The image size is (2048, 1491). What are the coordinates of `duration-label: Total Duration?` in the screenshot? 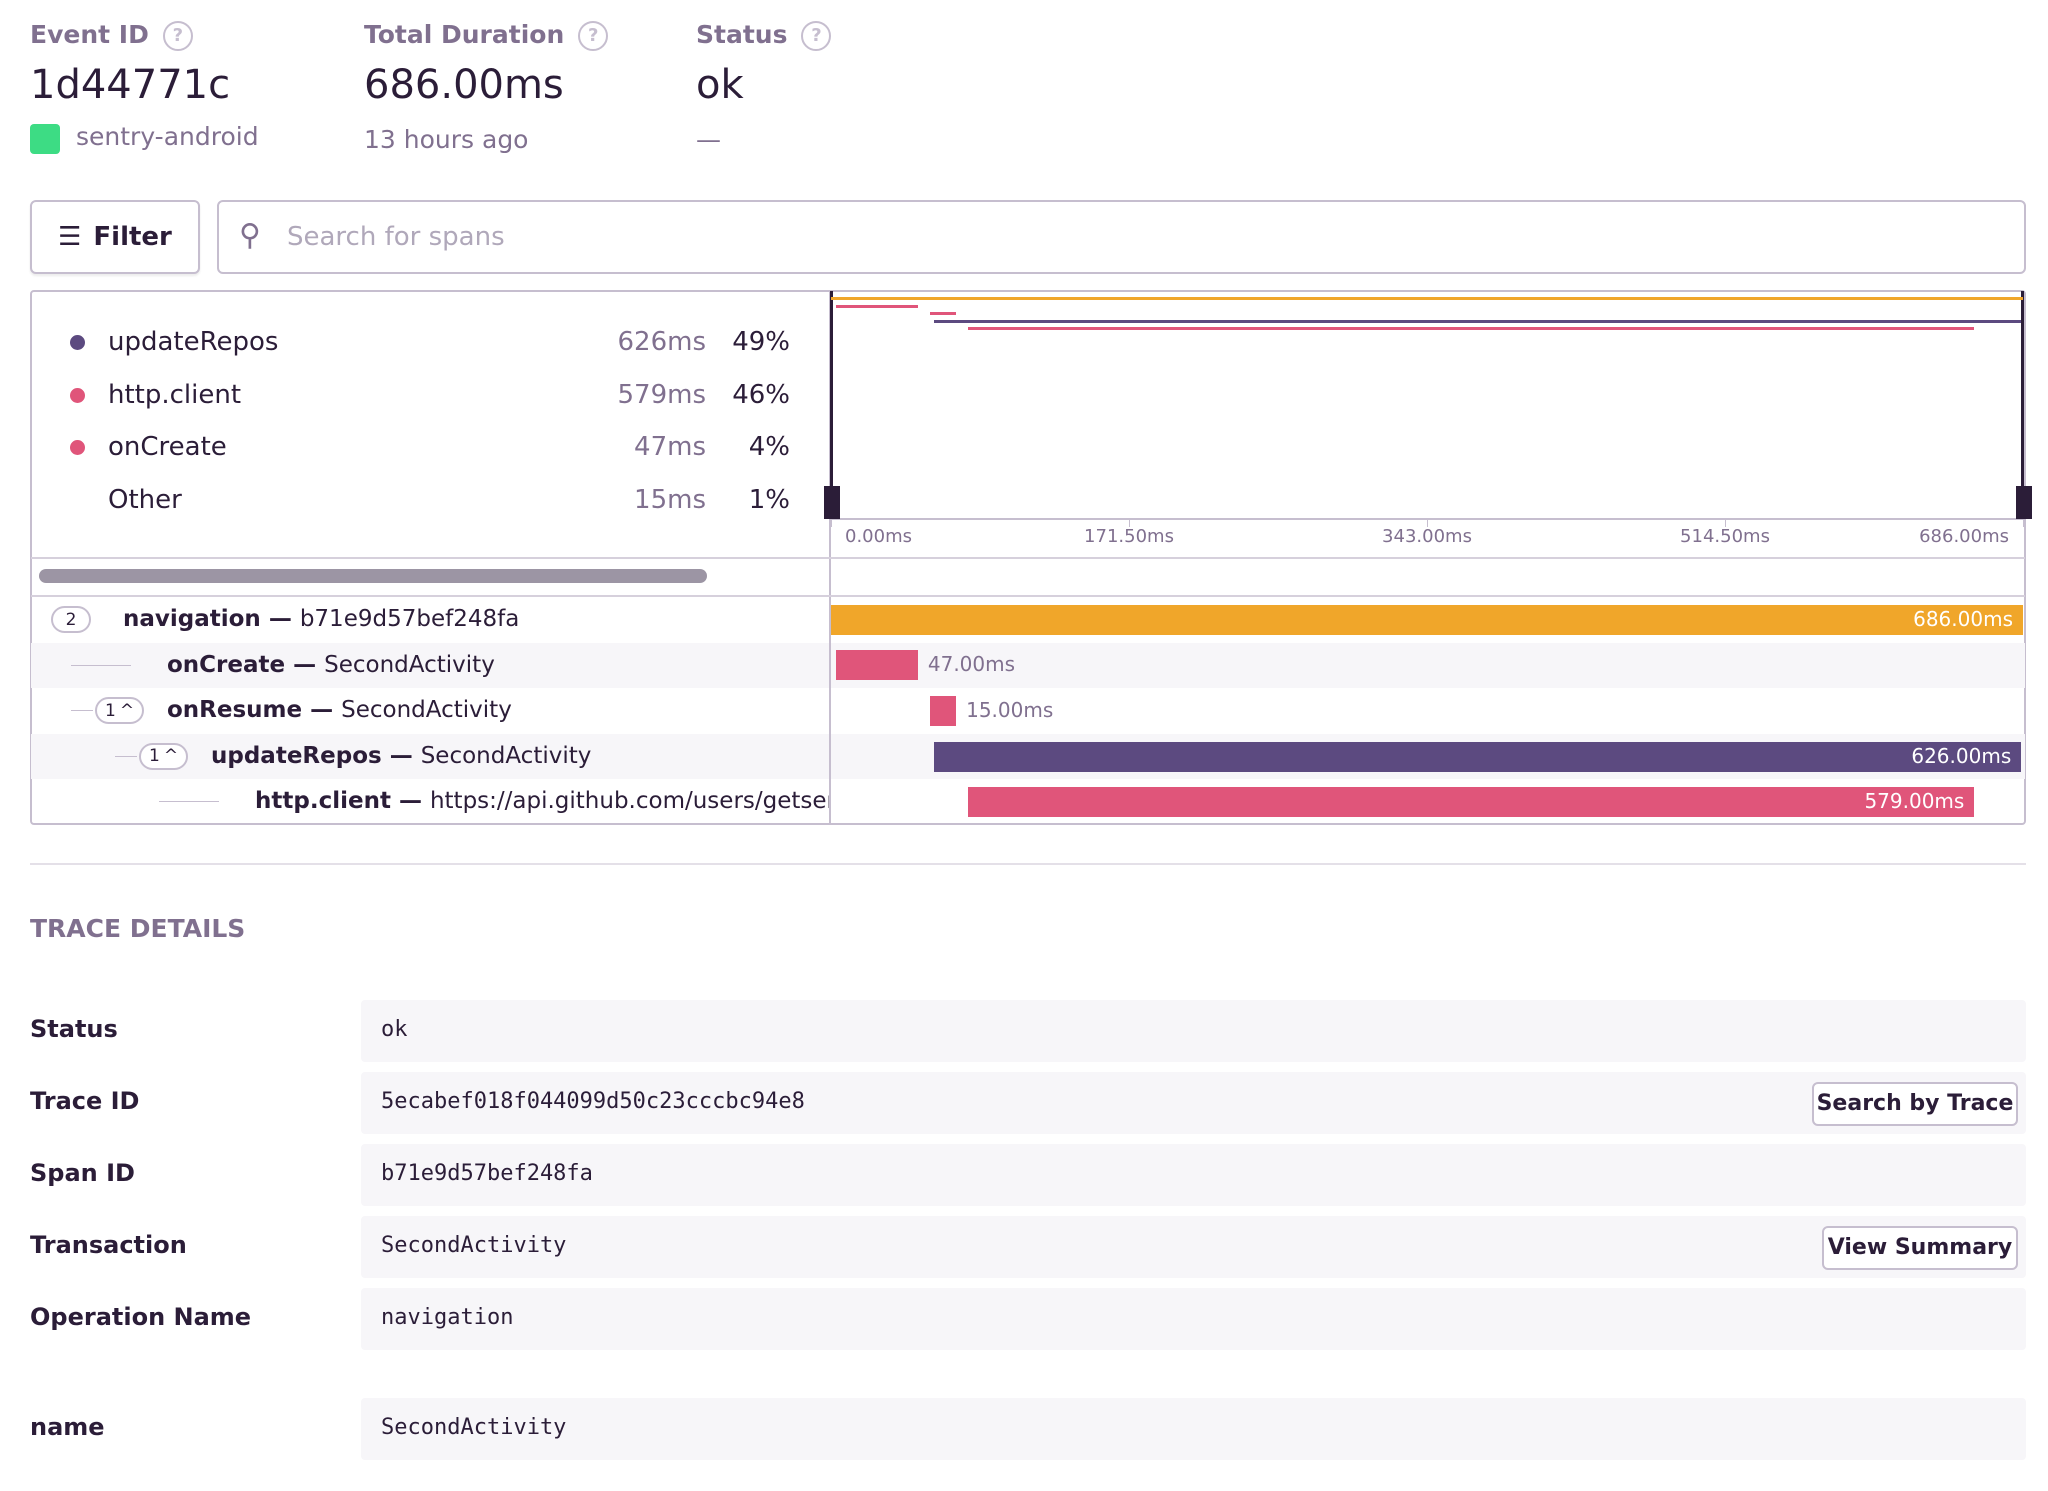 It's located at (486, 35).